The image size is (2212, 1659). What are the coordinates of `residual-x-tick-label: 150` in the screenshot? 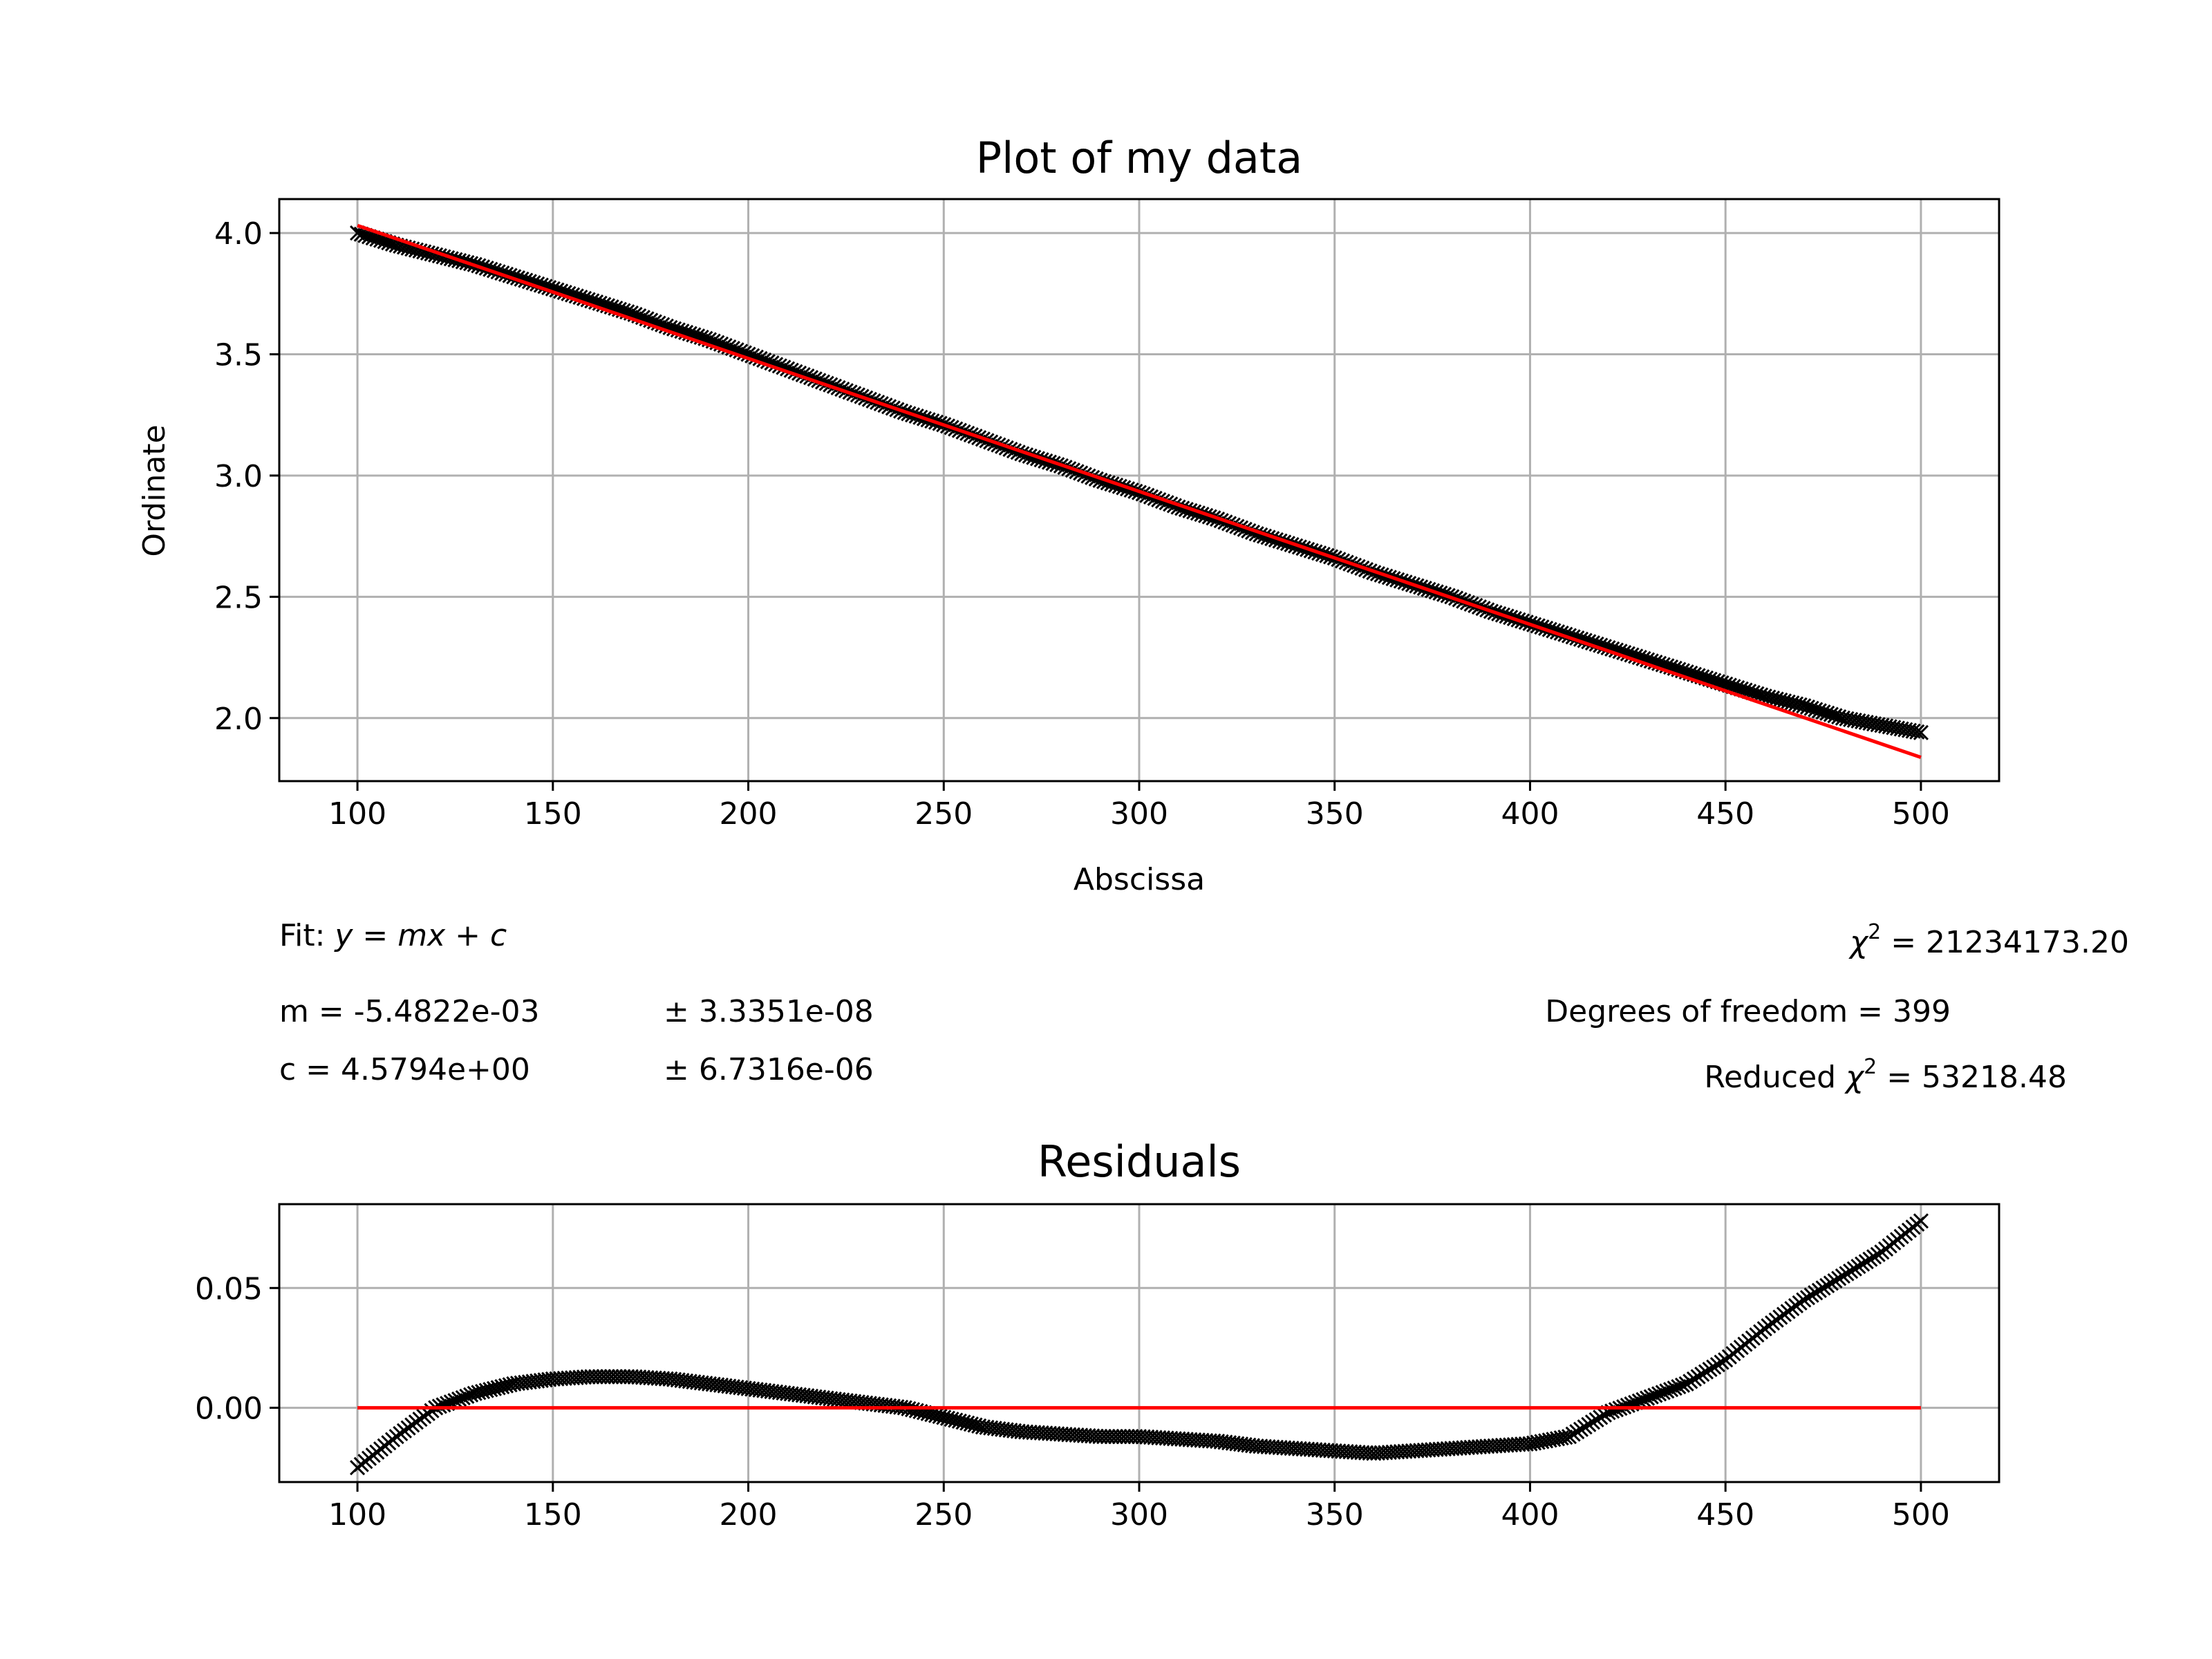 It's located at (553, 1515).